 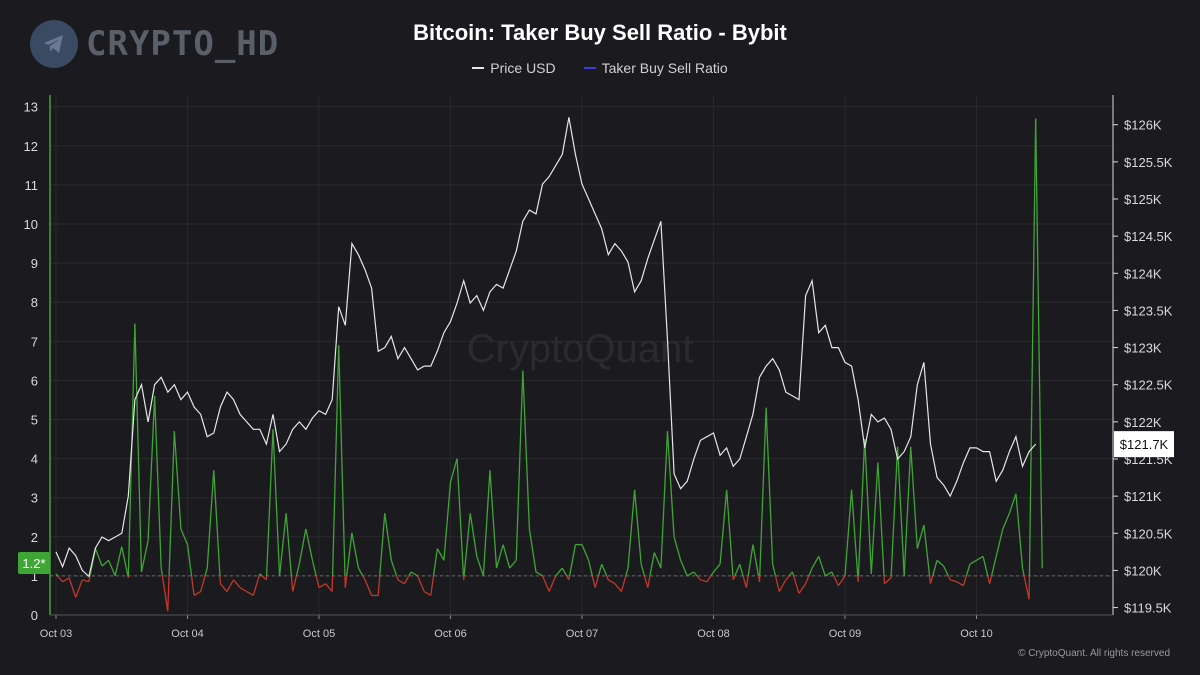 I want to click on copyright-footer: © CryptoQuant. All rights reserved, so click(x=1094, y=653).